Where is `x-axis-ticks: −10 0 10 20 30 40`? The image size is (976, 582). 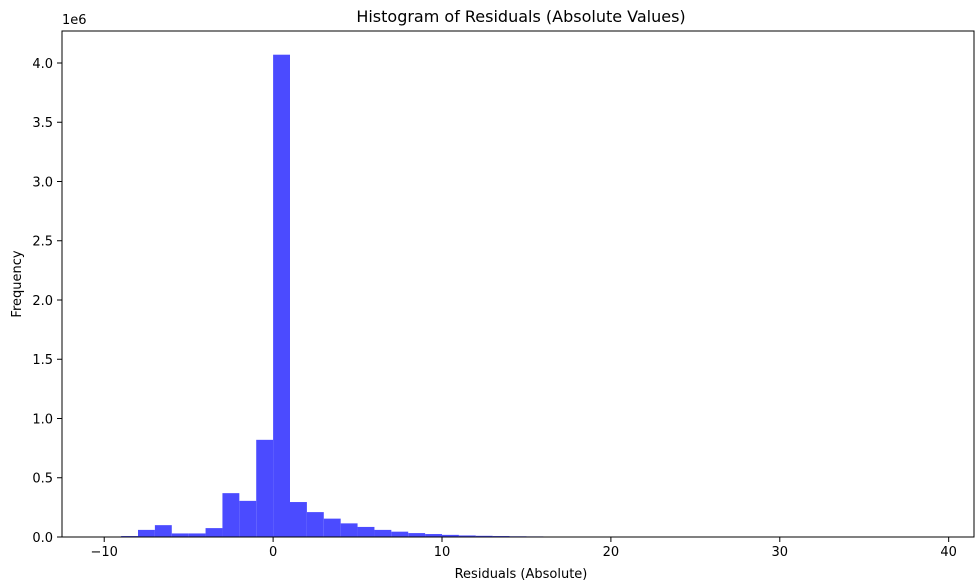
x-axis-ticks: −10 0 10 20 30 40 is located at coordinates (524, 548).